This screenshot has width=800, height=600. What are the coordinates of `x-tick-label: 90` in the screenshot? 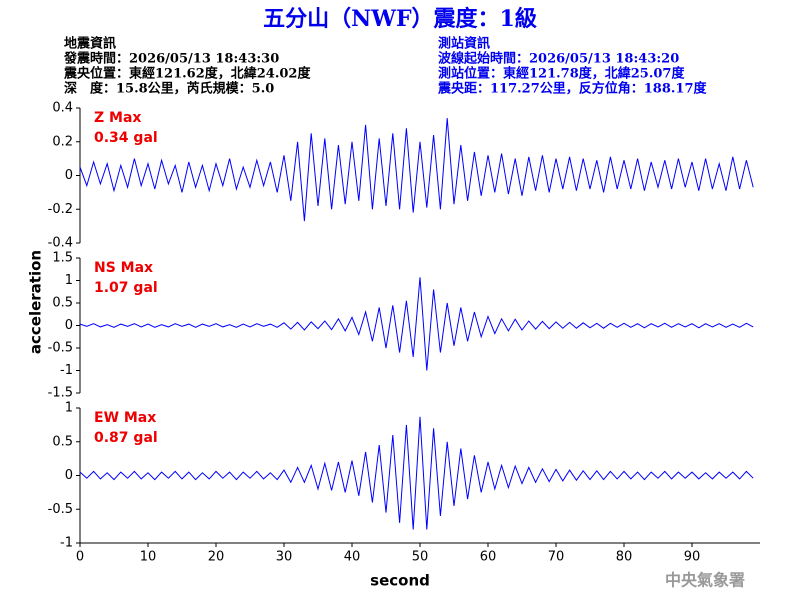 It's located at (692, 557).